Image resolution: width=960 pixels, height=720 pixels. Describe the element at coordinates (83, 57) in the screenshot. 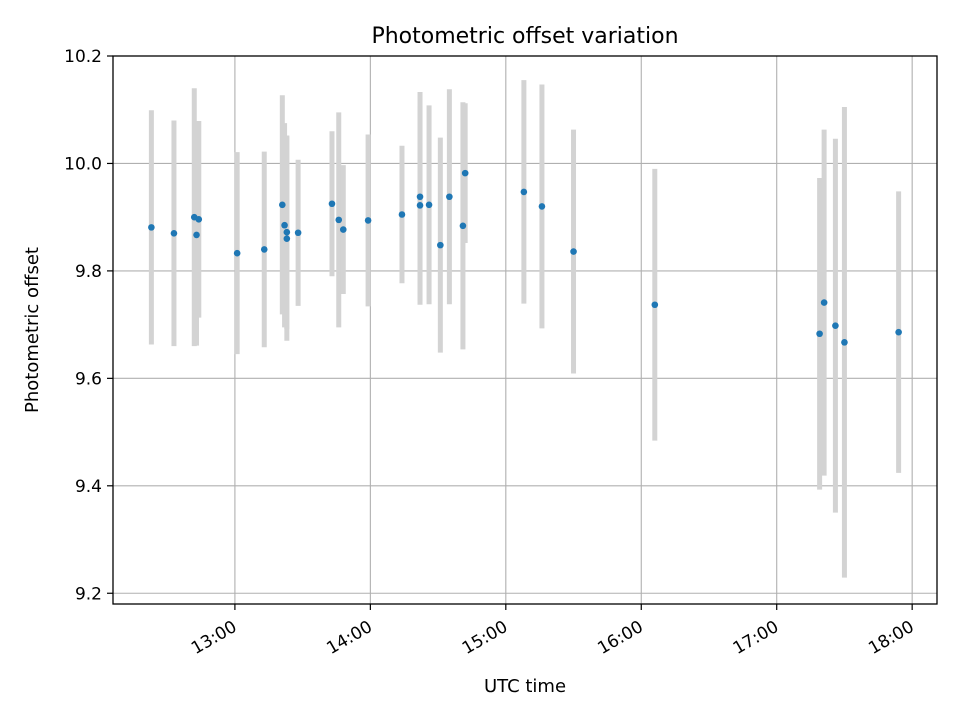

I see `y-tick-label: 10.2` at that location.